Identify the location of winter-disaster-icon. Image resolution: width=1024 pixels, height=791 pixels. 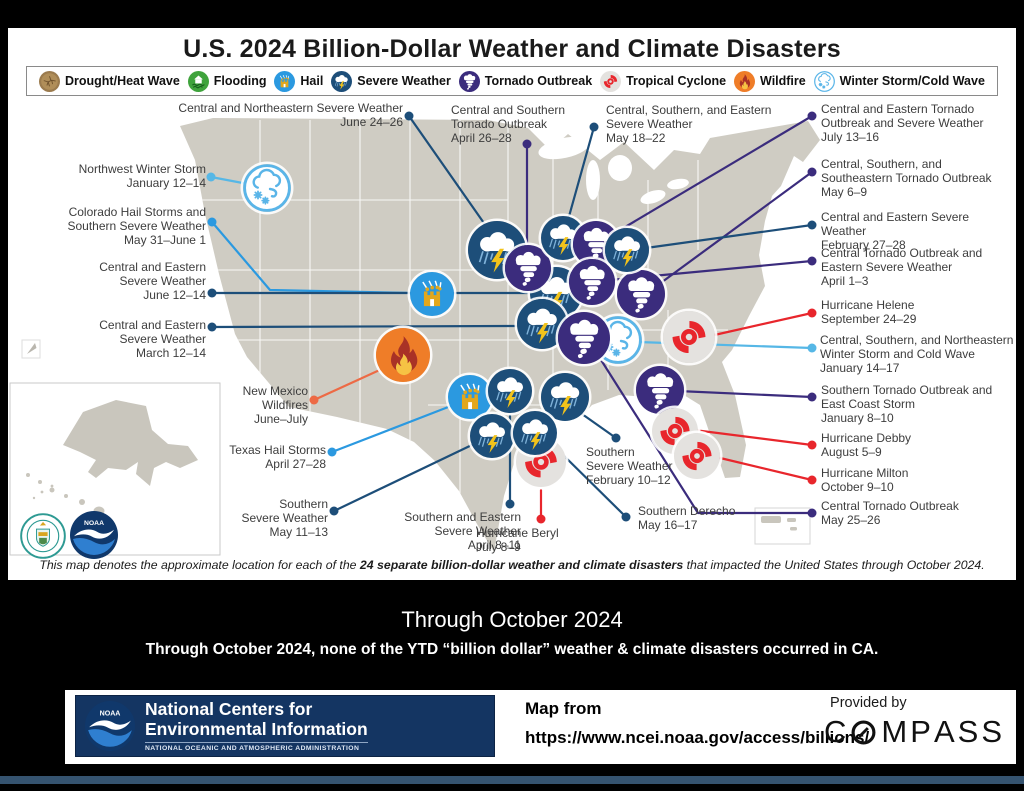
(267, 188).